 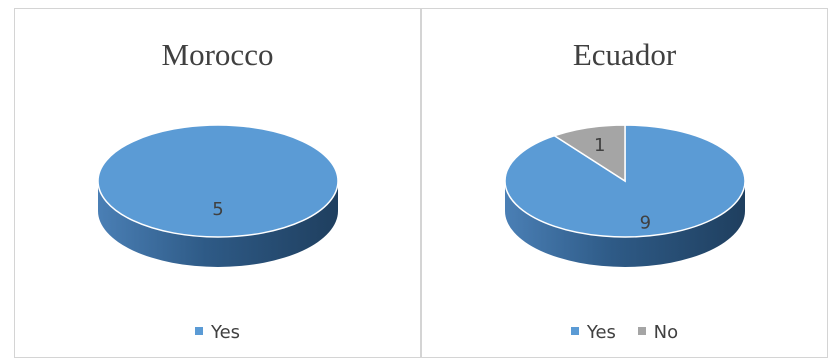 I want to click on pie-chart-ecuador: 91, so click(x=625, y=195).